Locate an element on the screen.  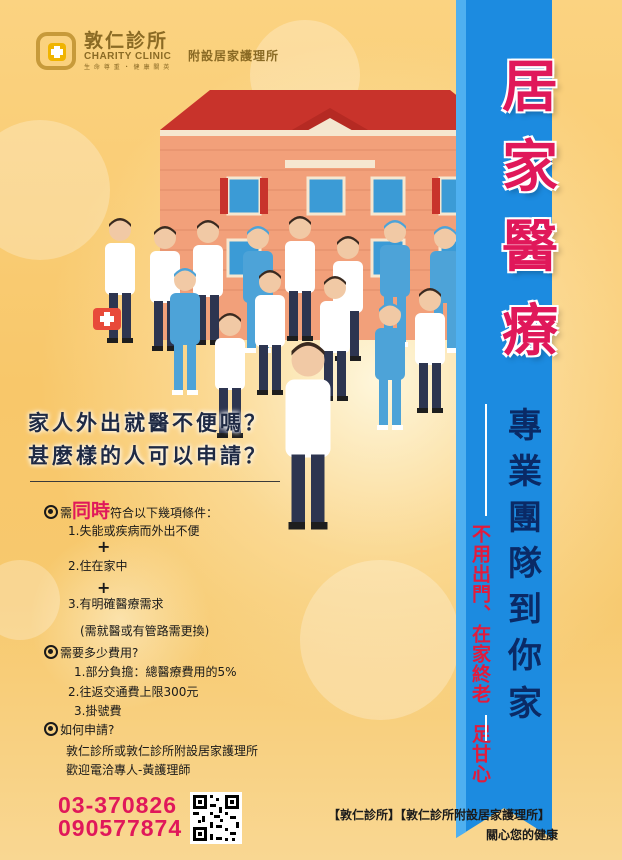
clinic-logo-icon is located at coordinates (57, 51).